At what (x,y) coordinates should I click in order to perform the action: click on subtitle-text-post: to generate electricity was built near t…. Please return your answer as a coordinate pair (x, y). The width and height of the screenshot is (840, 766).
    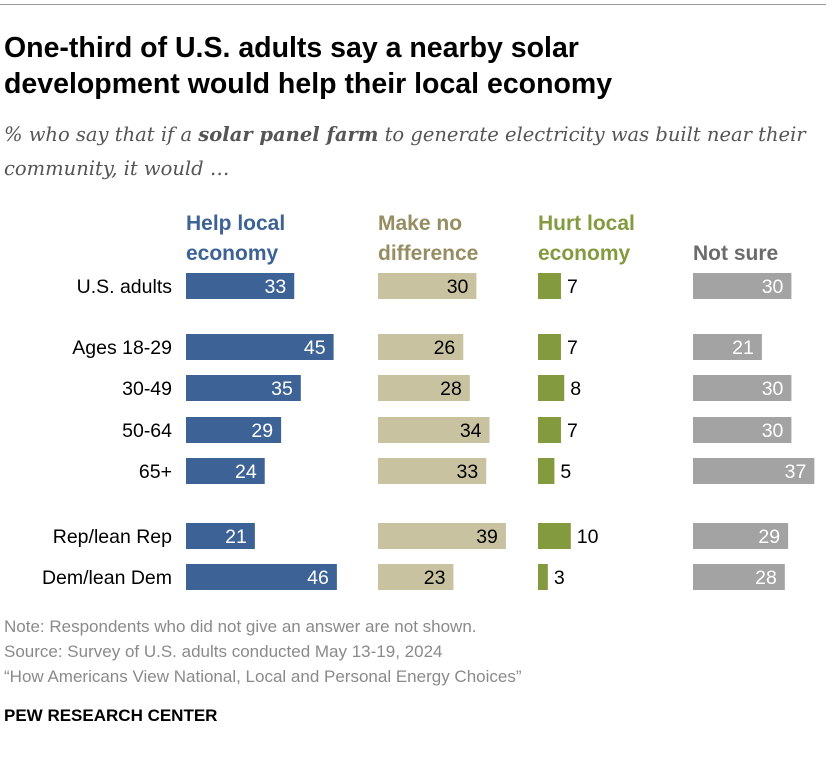
    Looking at the image, I should click on (405, 151).